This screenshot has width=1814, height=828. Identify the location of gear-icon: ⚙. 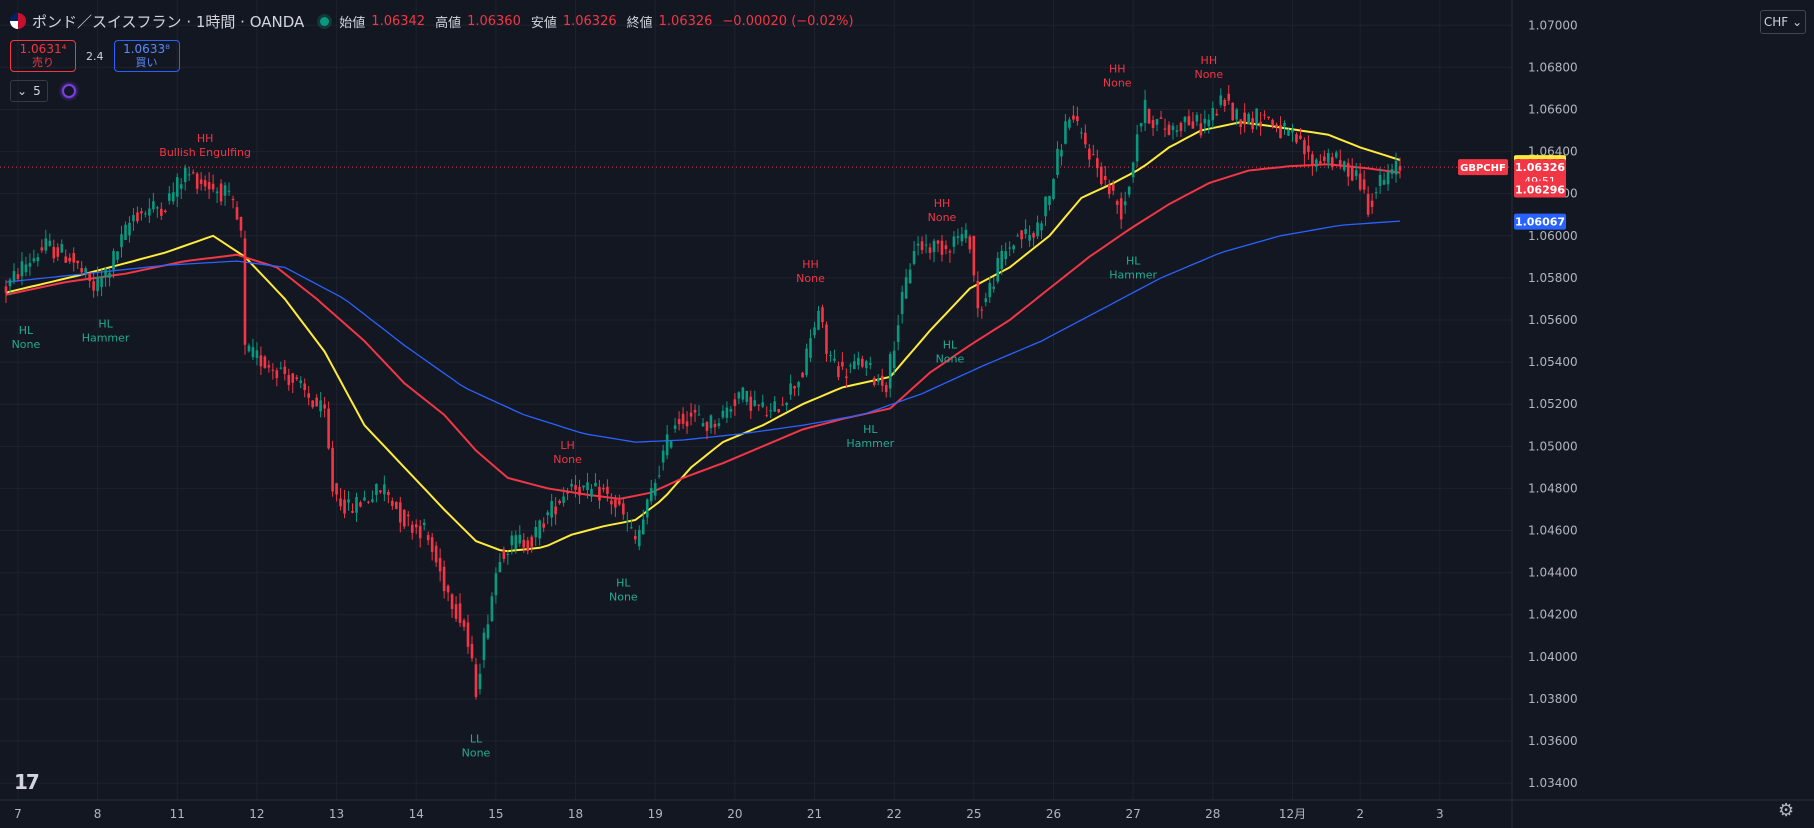
(1786, 810).